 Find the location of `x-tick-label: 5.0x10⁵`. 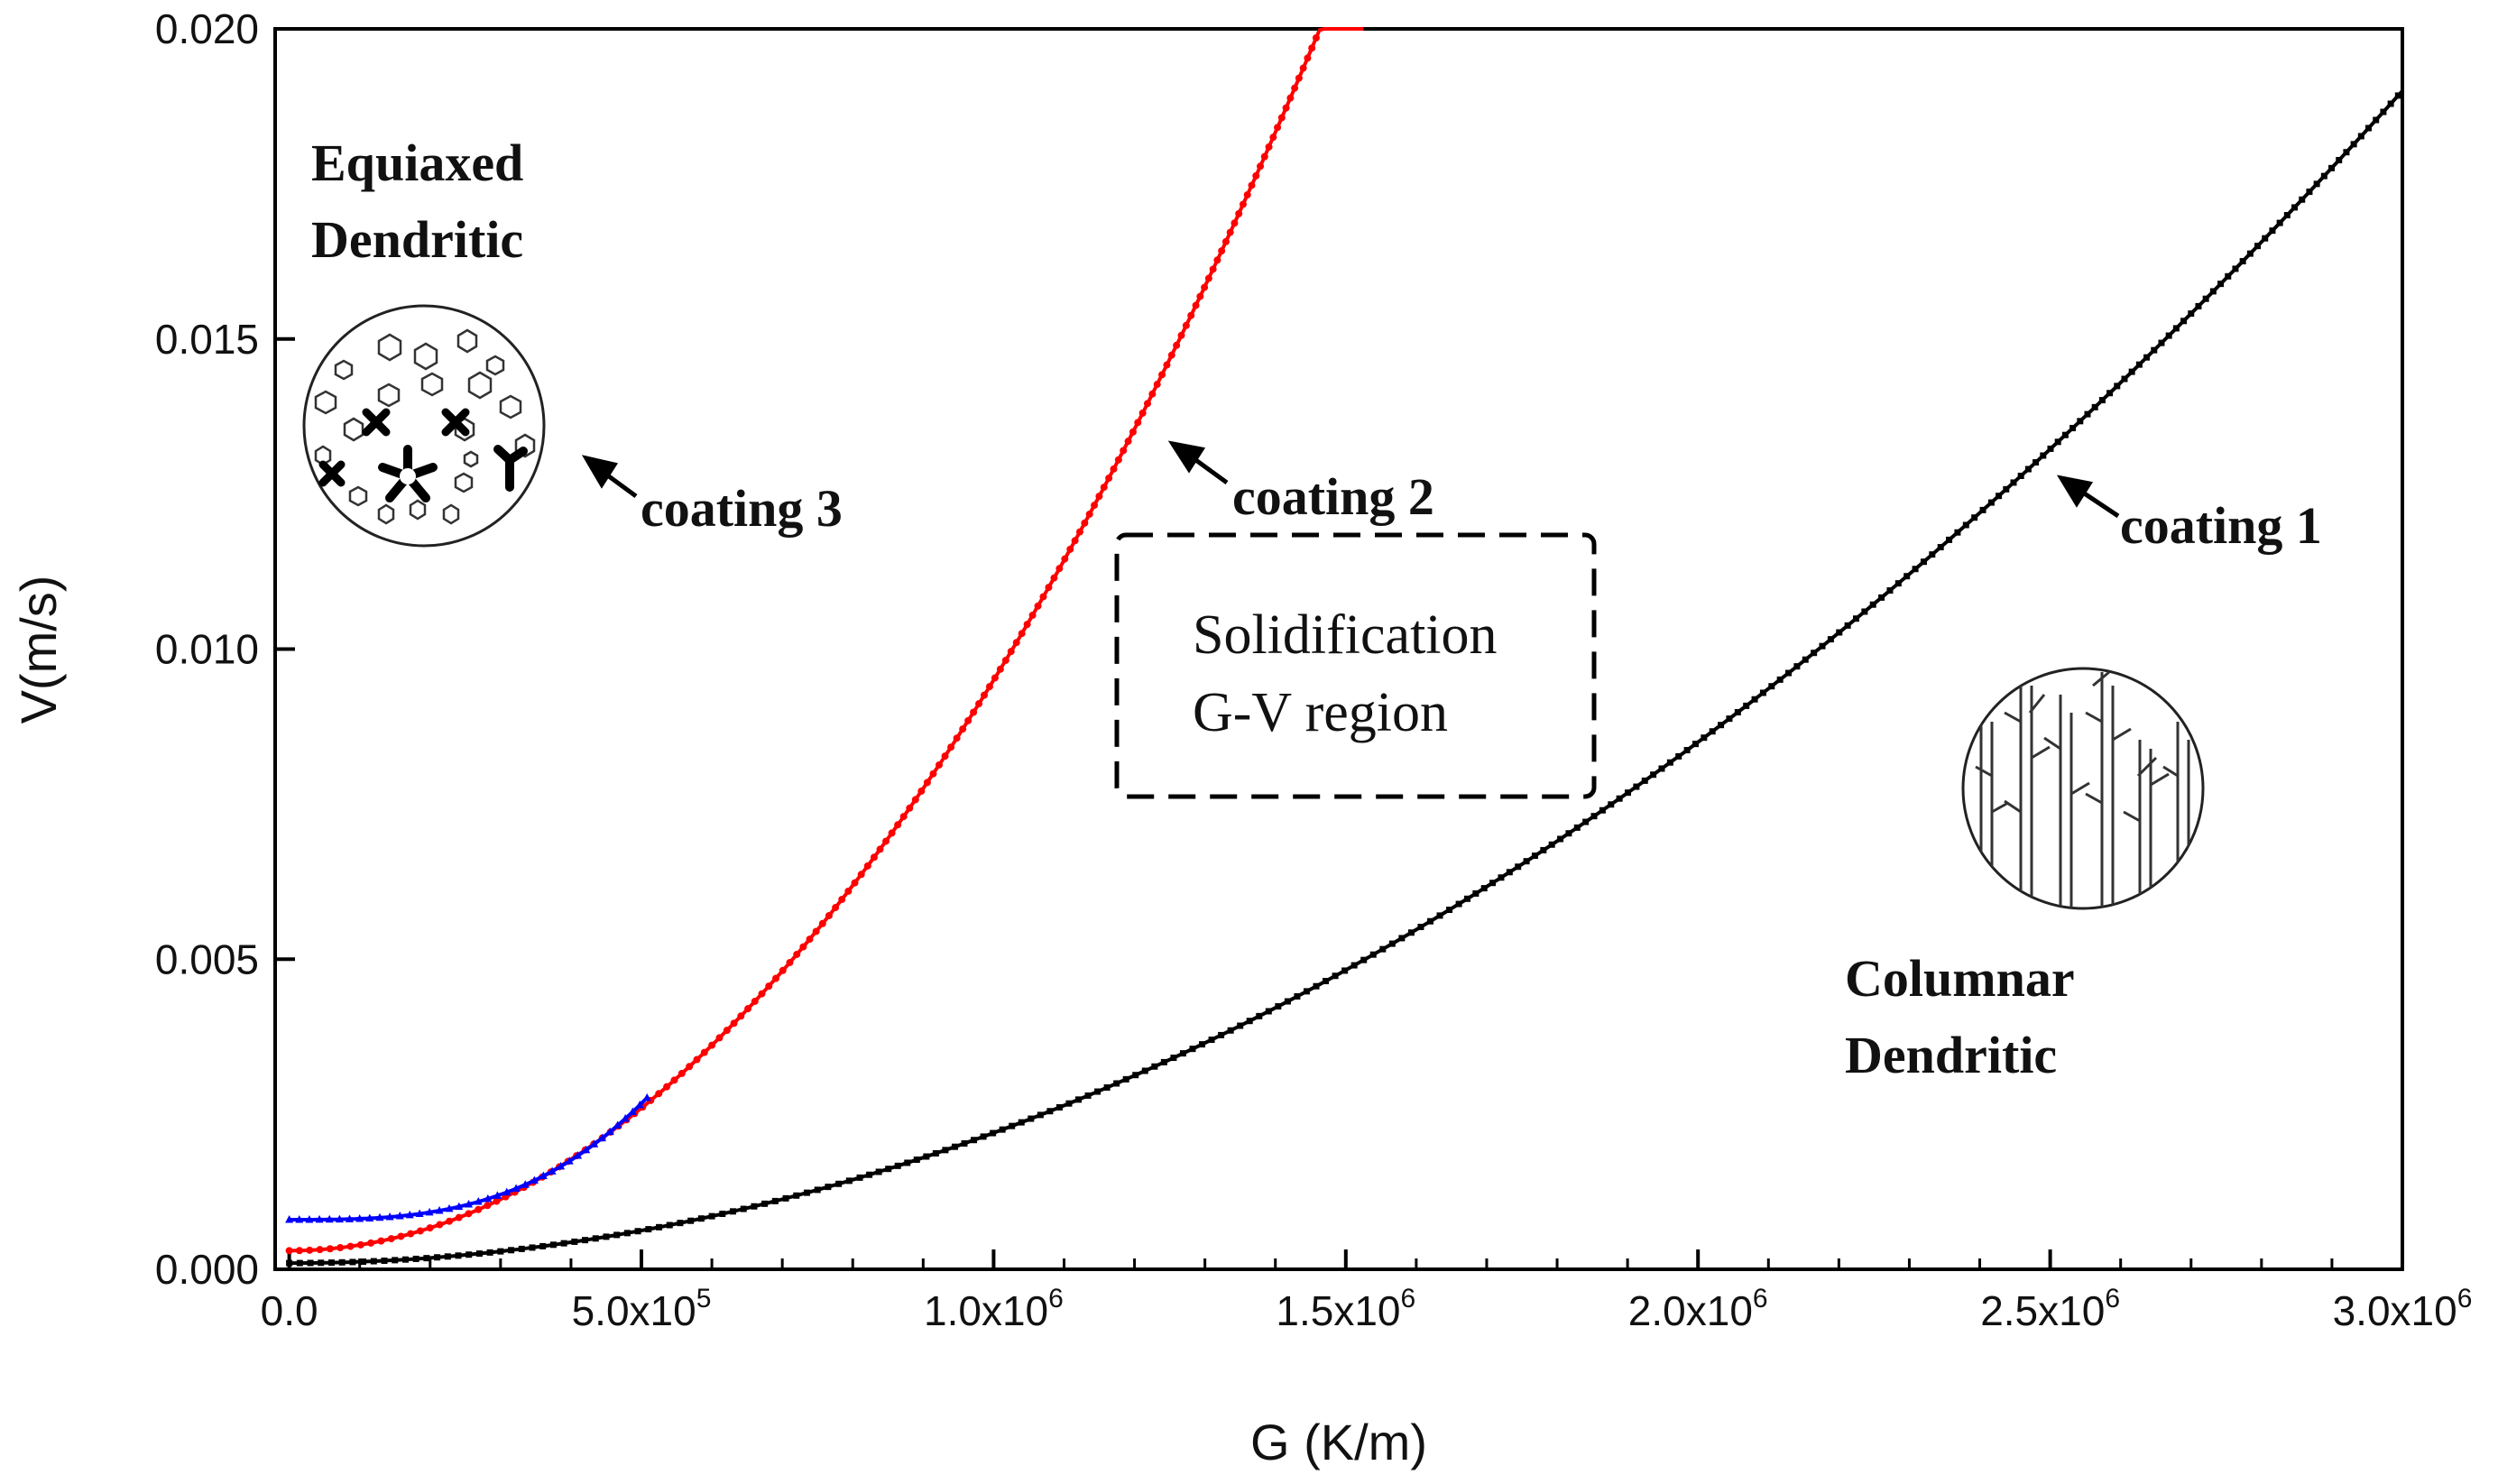

x-tick-label: 5.0x10⁵ is located at coordinates (642, 1309).